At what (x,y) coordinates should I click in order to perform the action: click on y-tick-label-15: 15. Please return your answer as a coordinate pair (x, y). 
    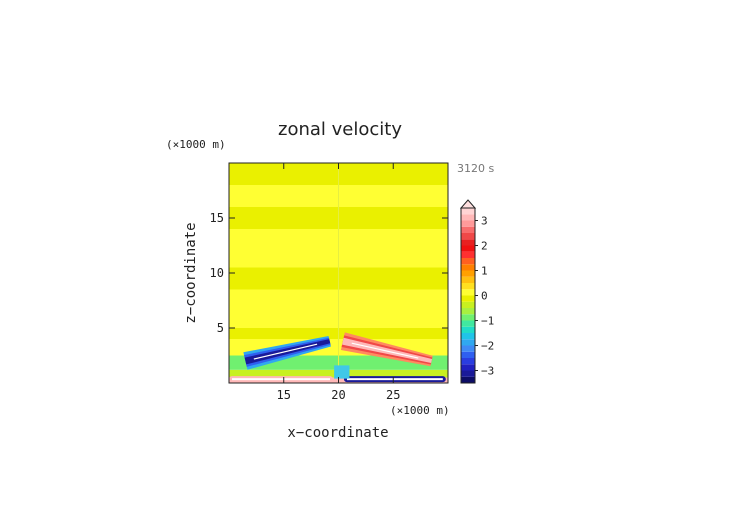
    Looking at the image, I should click on (217, 218).